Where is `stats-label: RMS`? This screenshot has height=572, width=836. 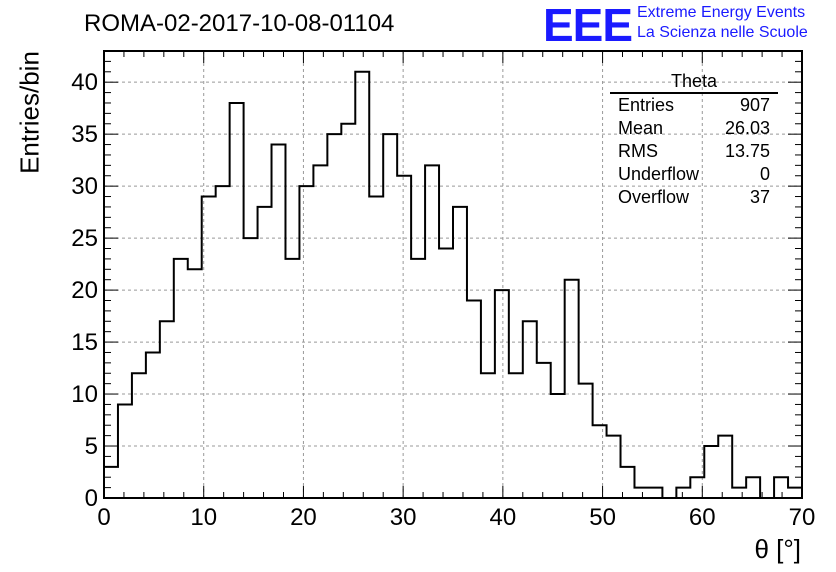
stats-label: RMS is located at coordinates (638, 151).